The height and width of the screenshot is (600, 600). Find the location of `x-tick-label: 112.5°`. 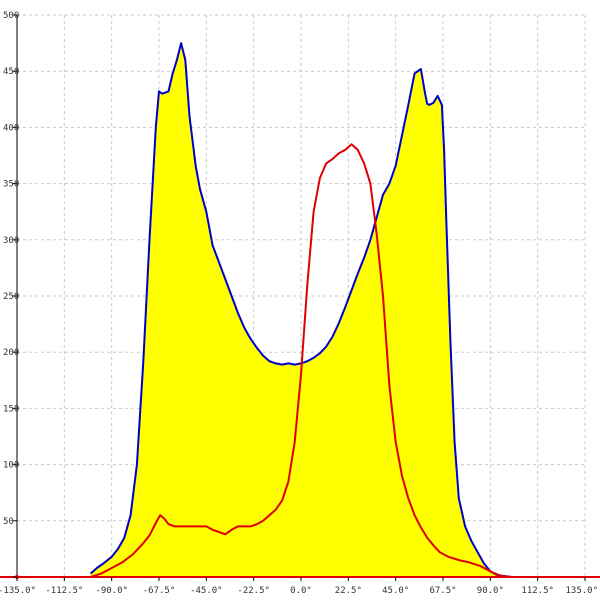

x-tick-label: 112.5° is located at coordinates (537, 591).